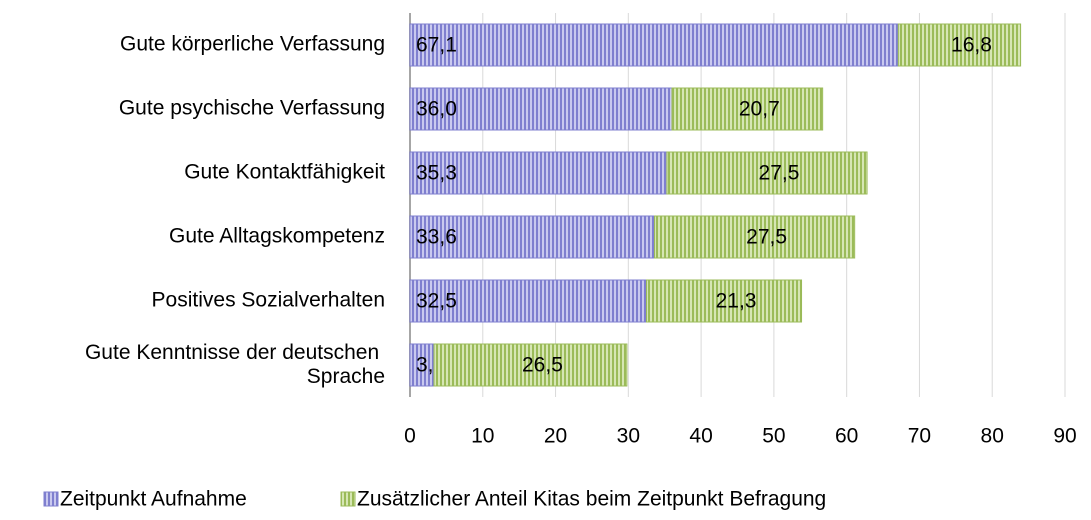 Image resolution: width=1091 pixels, height=520 pixels. Describe the element at coordinates (846, 436) in the screenshot. I see `x-tick-label: 60` at that location.